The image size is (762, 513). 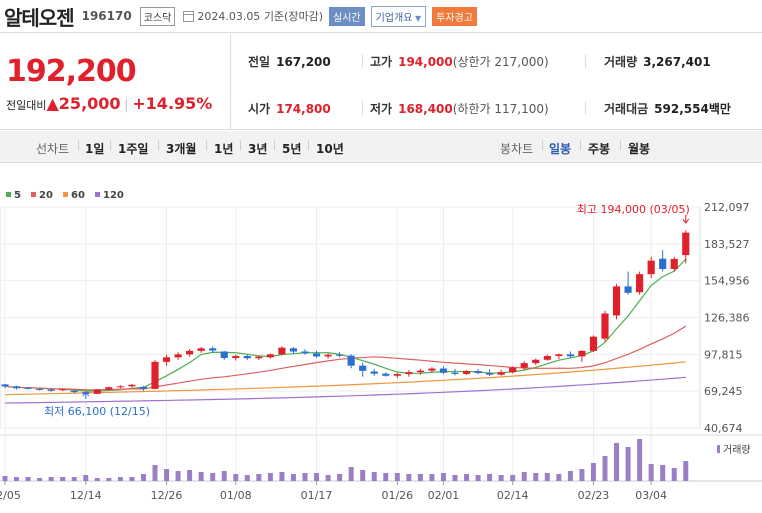 What do you see at coordinates (519, 62) in the screenshot?
I see `upper-limit-value: 217,000` at bounding box center [519, 62].